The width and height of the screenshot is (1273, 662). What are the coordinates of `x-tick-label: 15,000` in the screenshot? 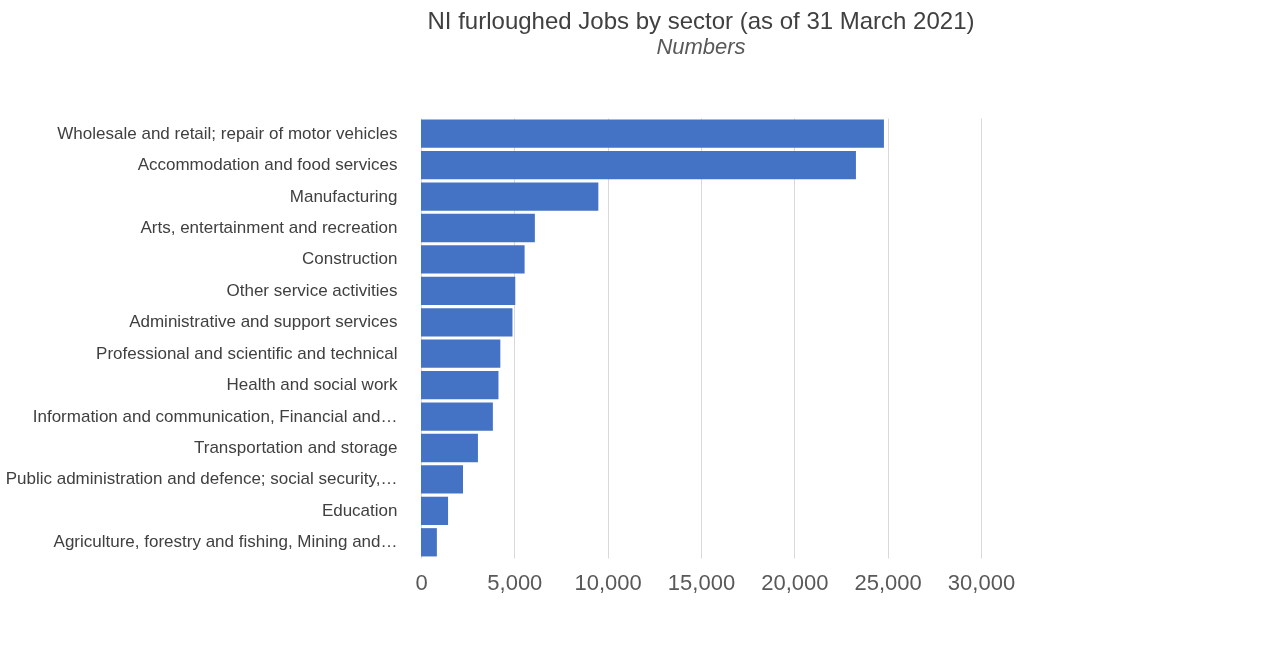 It's located at (701, 582).